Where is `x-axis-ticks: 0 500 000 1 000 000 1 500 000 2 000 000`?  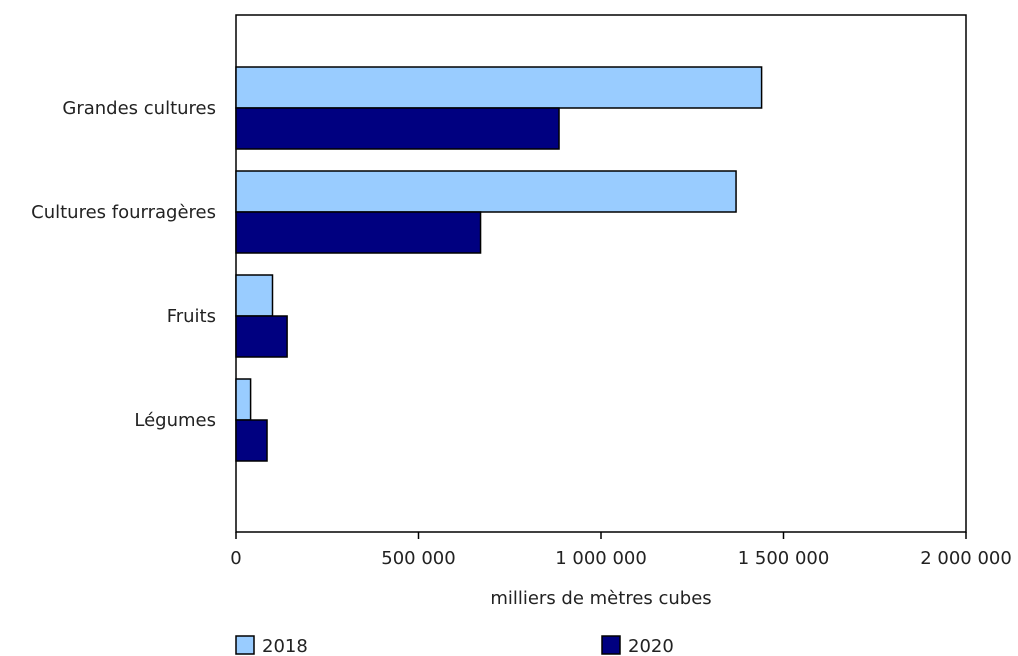 x-axis-ticks: 0 500 000 1 000 000 1 500 000 2 000 000 is located at coordinates (621, 550).